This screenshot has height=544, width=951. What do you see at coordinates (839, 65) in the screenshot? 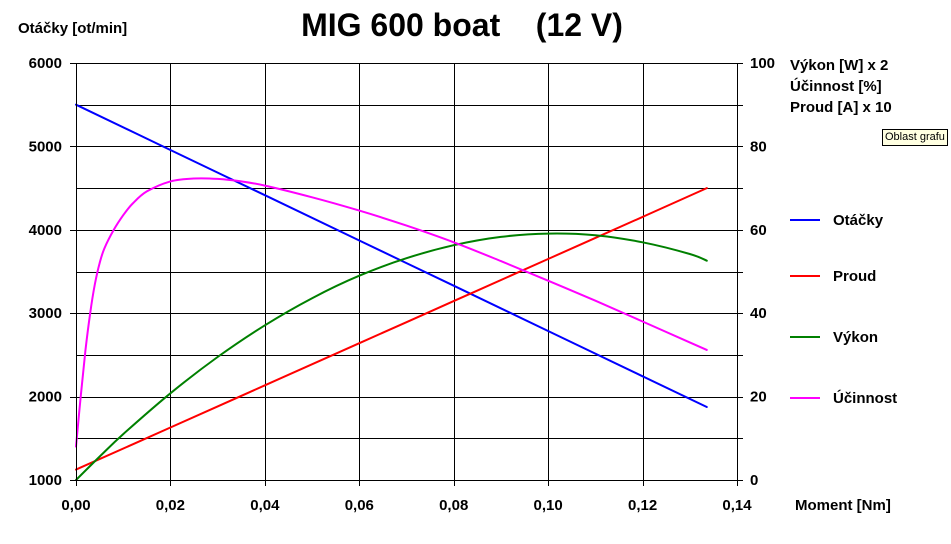
I see `y2-axis-title-power: Výkon [W] x 2` at bounding box center [839, 65].